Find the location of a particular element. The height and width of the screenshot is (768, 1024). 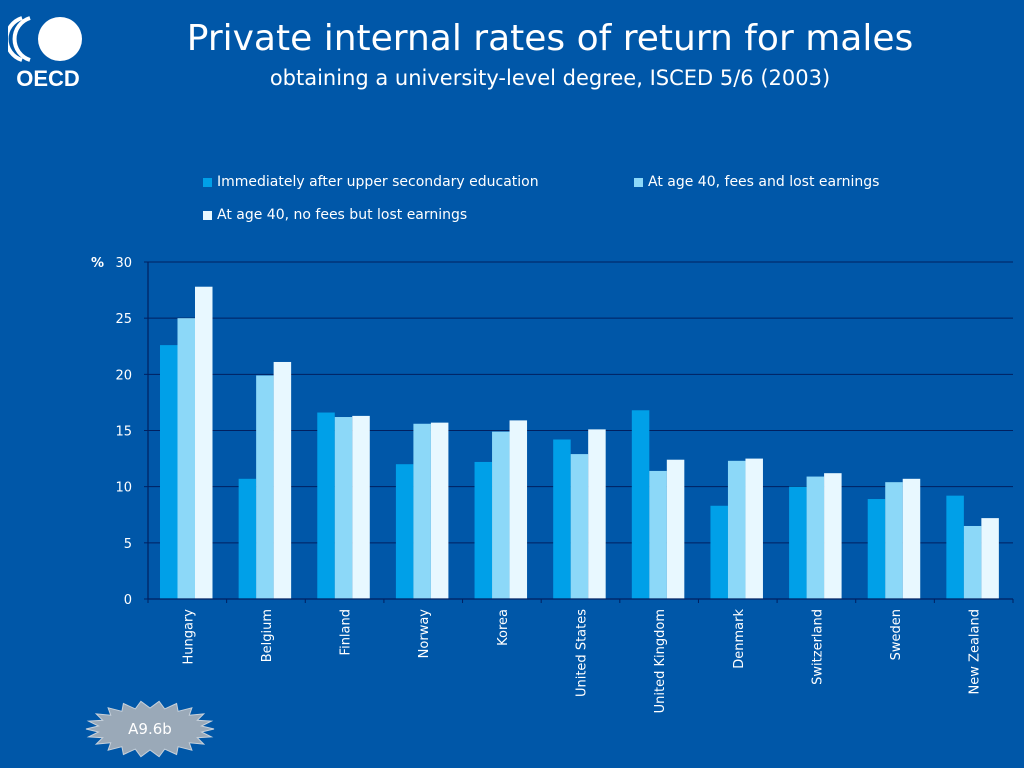

y-tick-label: 30 is located at coordinates (123, 263).